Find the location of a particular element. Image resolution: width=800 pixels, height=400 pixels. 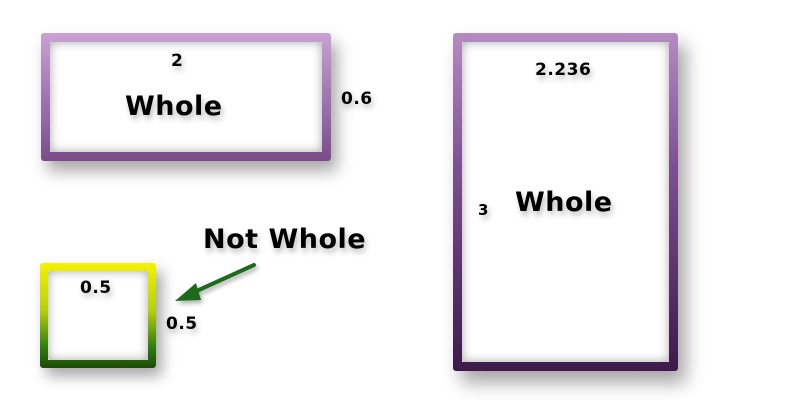

wide-rectangle-top-label: 2 is located at coordinates (177, 61).